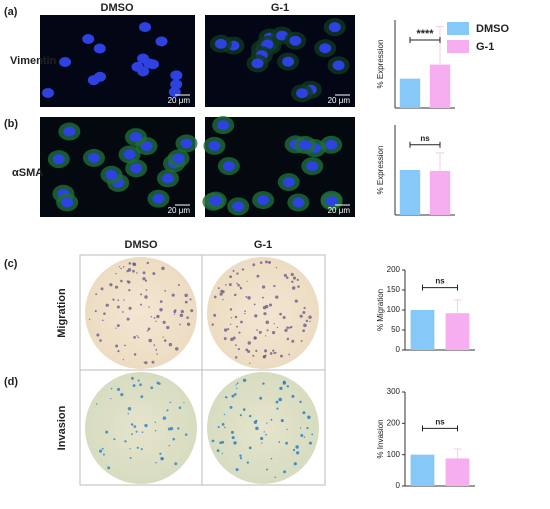  Describe the element at coordinates (263, 245) in the screenshot. I see `column-label: G-1` at that location.